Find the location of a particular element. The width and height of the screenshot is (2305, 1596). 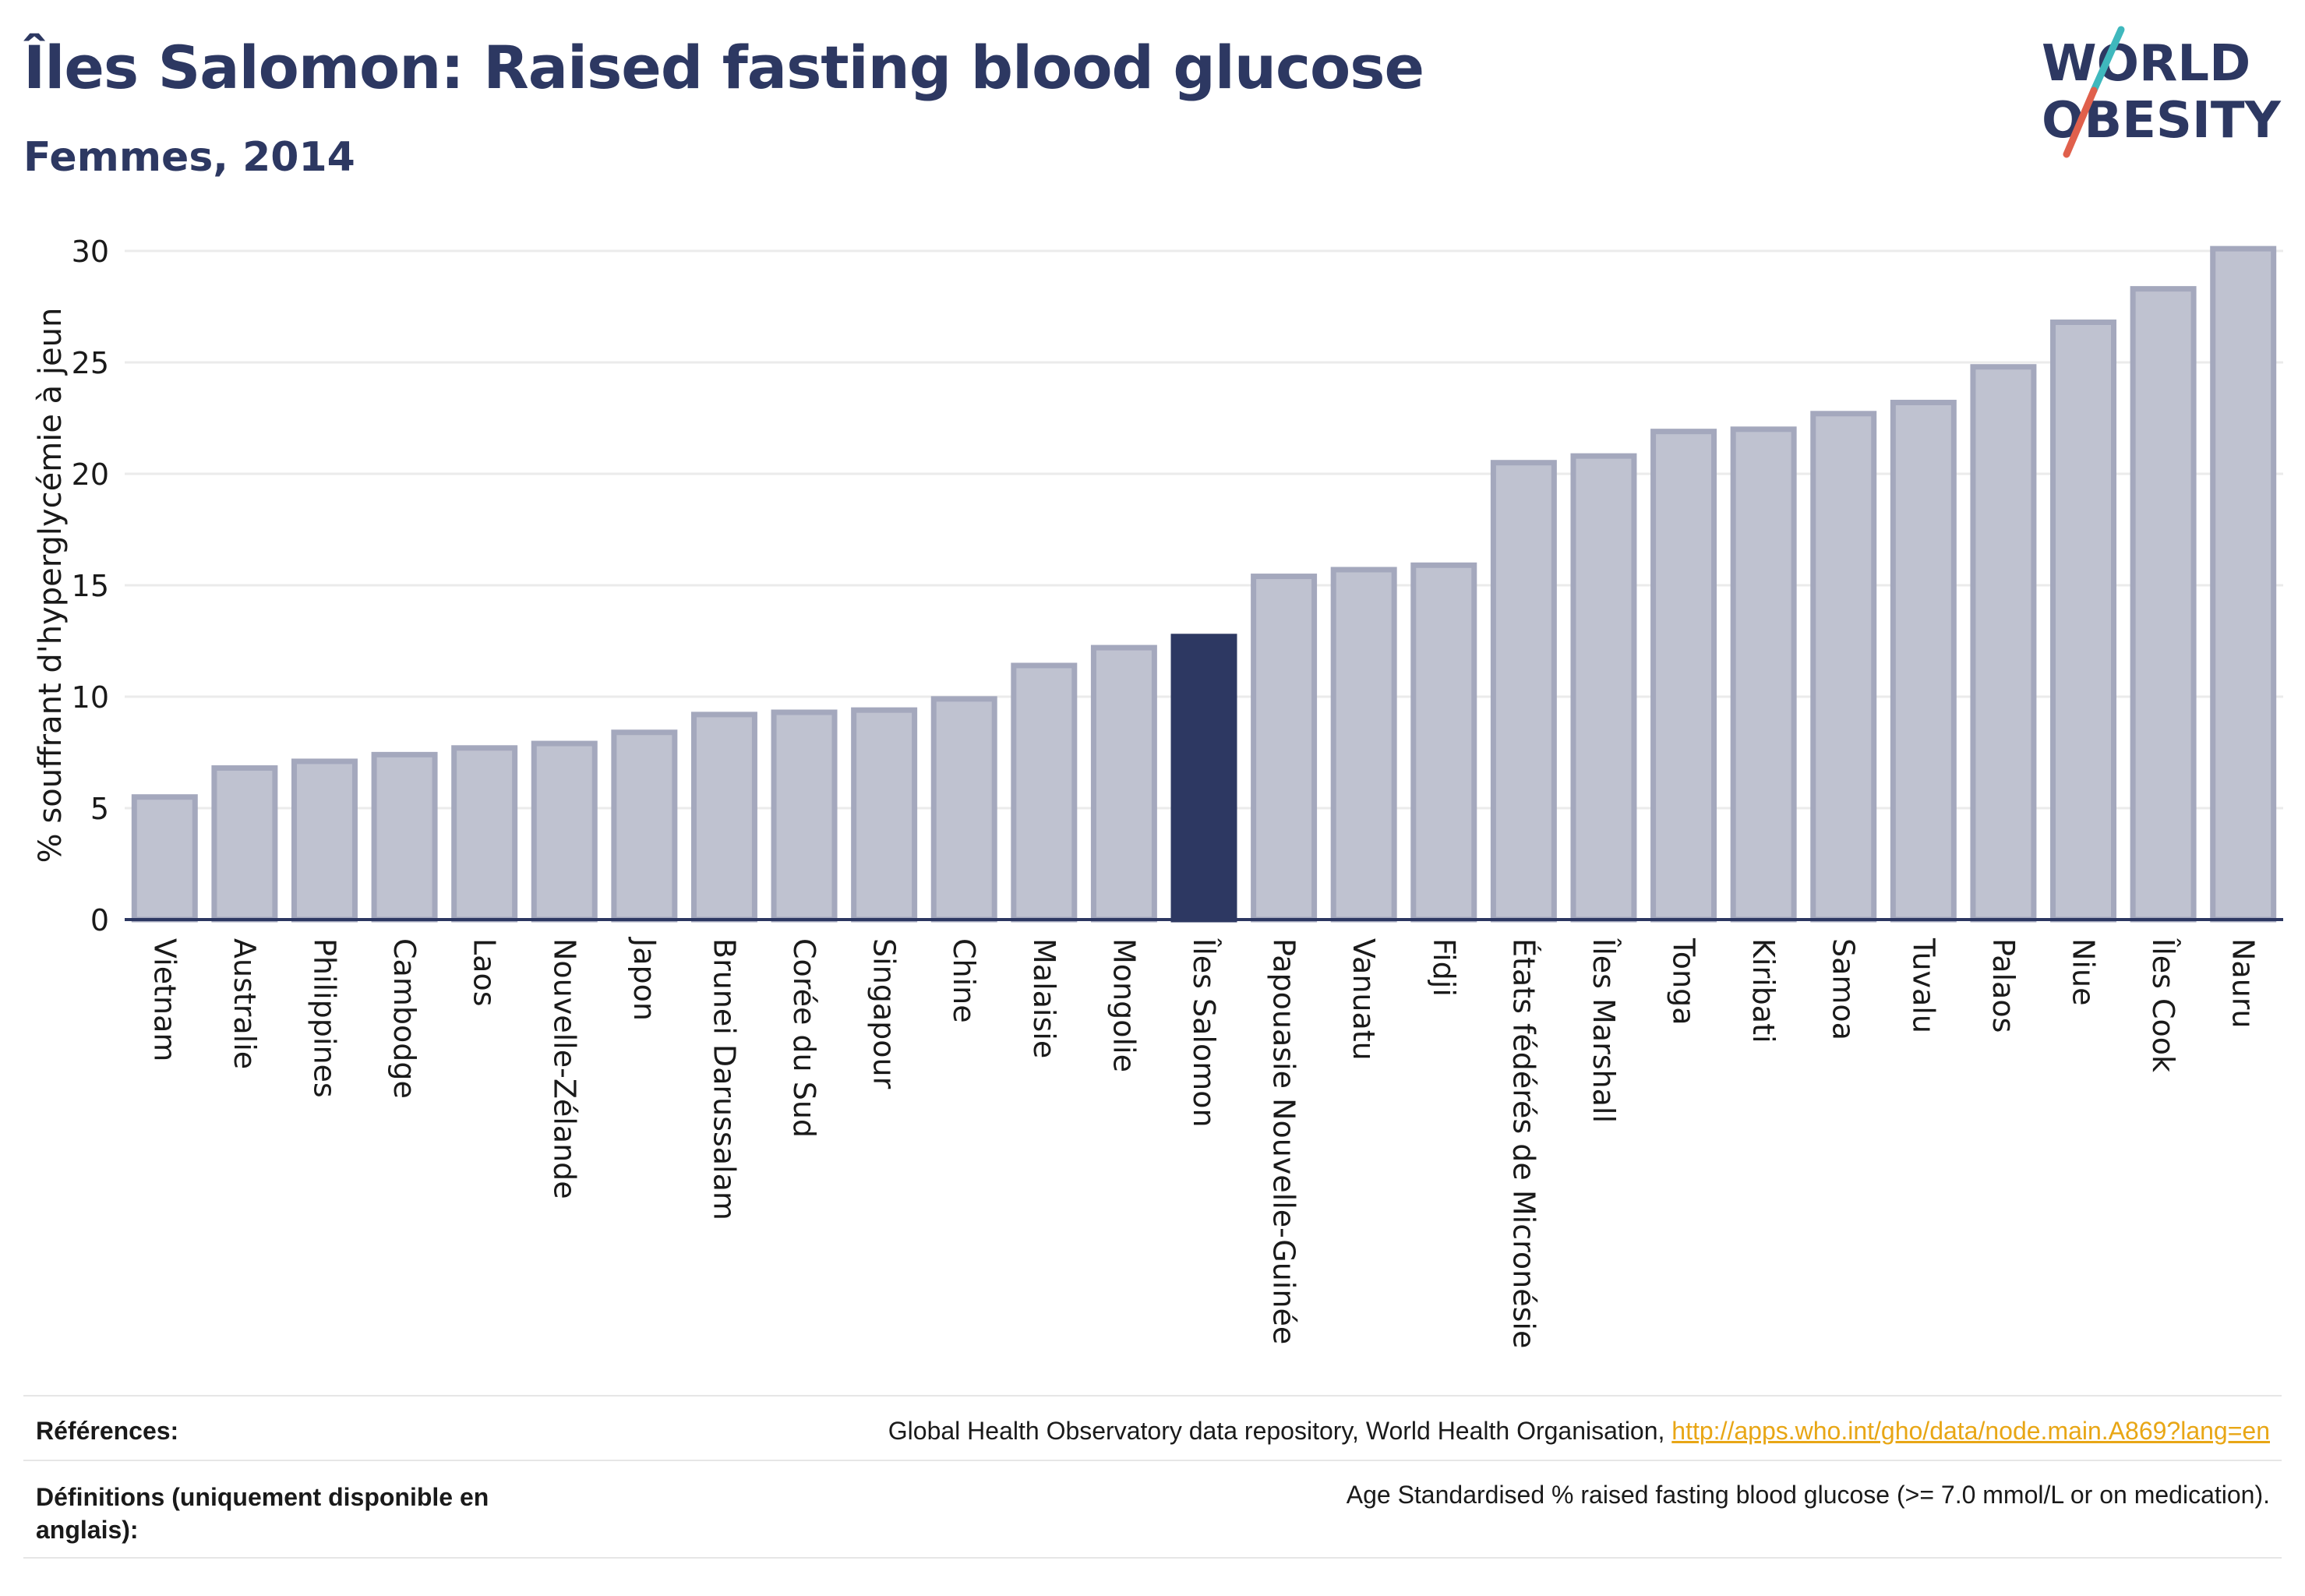

logo-slash-teal is located at coordinates (2107, 60).